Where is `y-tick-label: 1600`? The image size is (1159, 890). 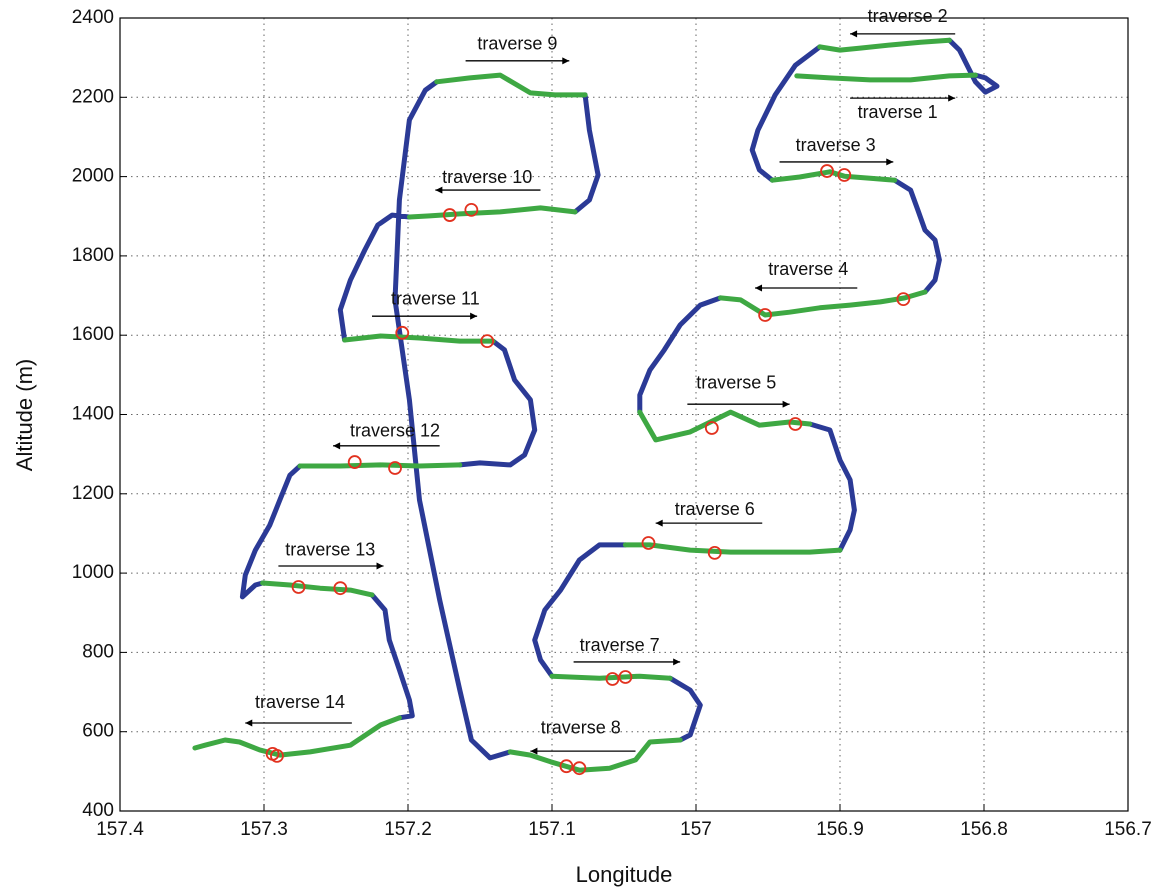
y-tick-label: 1600 is located at coordinates (93, 334).